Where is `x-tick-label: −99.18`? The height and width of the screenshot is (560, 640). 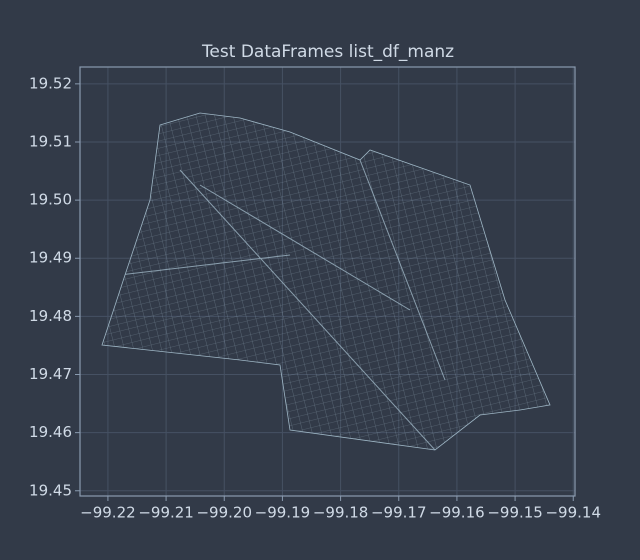 x-tick-label: −99.18 is located at coordinates (341, 513).